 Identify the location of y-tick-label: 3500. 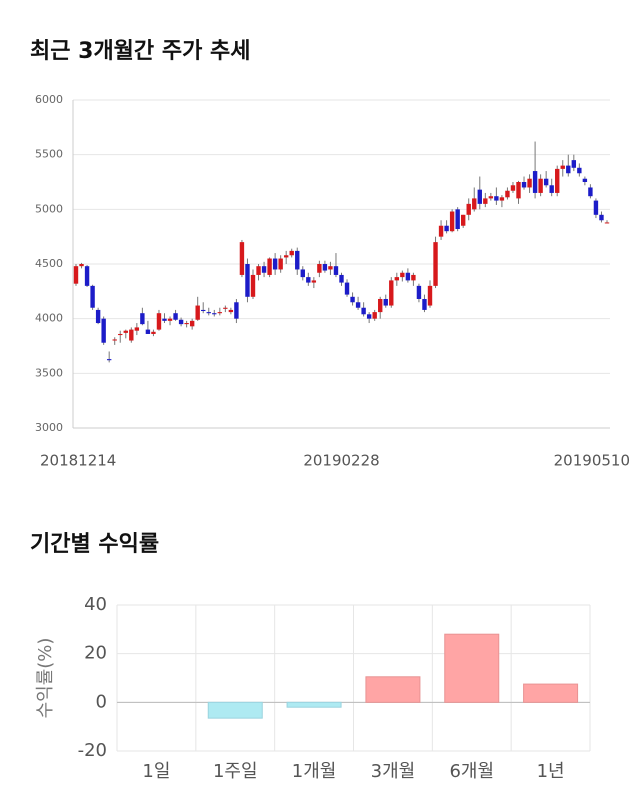
(49, 372).